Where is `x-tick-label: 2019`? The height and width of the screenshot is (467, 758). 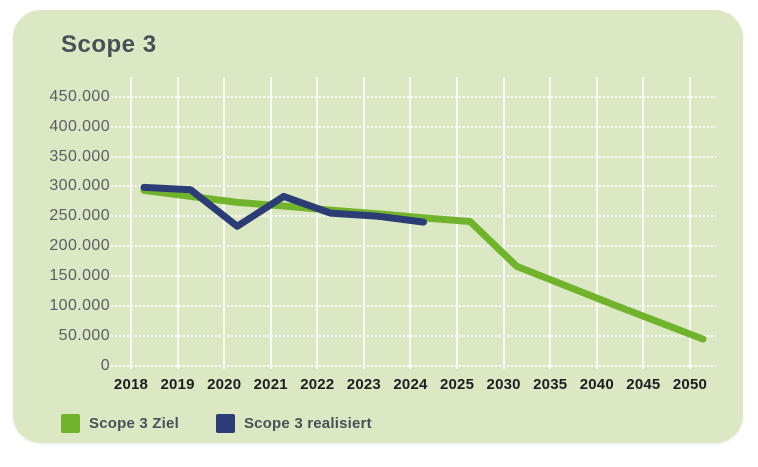 x-tick-label: 2019 is located at coordinates (177, 384).